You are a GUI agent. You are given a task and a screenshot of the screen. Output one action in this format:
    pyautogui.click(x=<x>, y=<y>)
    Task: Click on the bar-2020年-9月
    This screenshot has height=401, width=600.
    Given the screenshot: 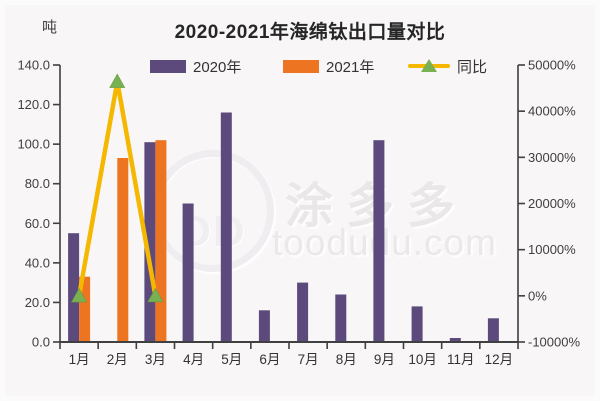 What is the action you would take?
    pyautogui.click(x=379, y=241)
    